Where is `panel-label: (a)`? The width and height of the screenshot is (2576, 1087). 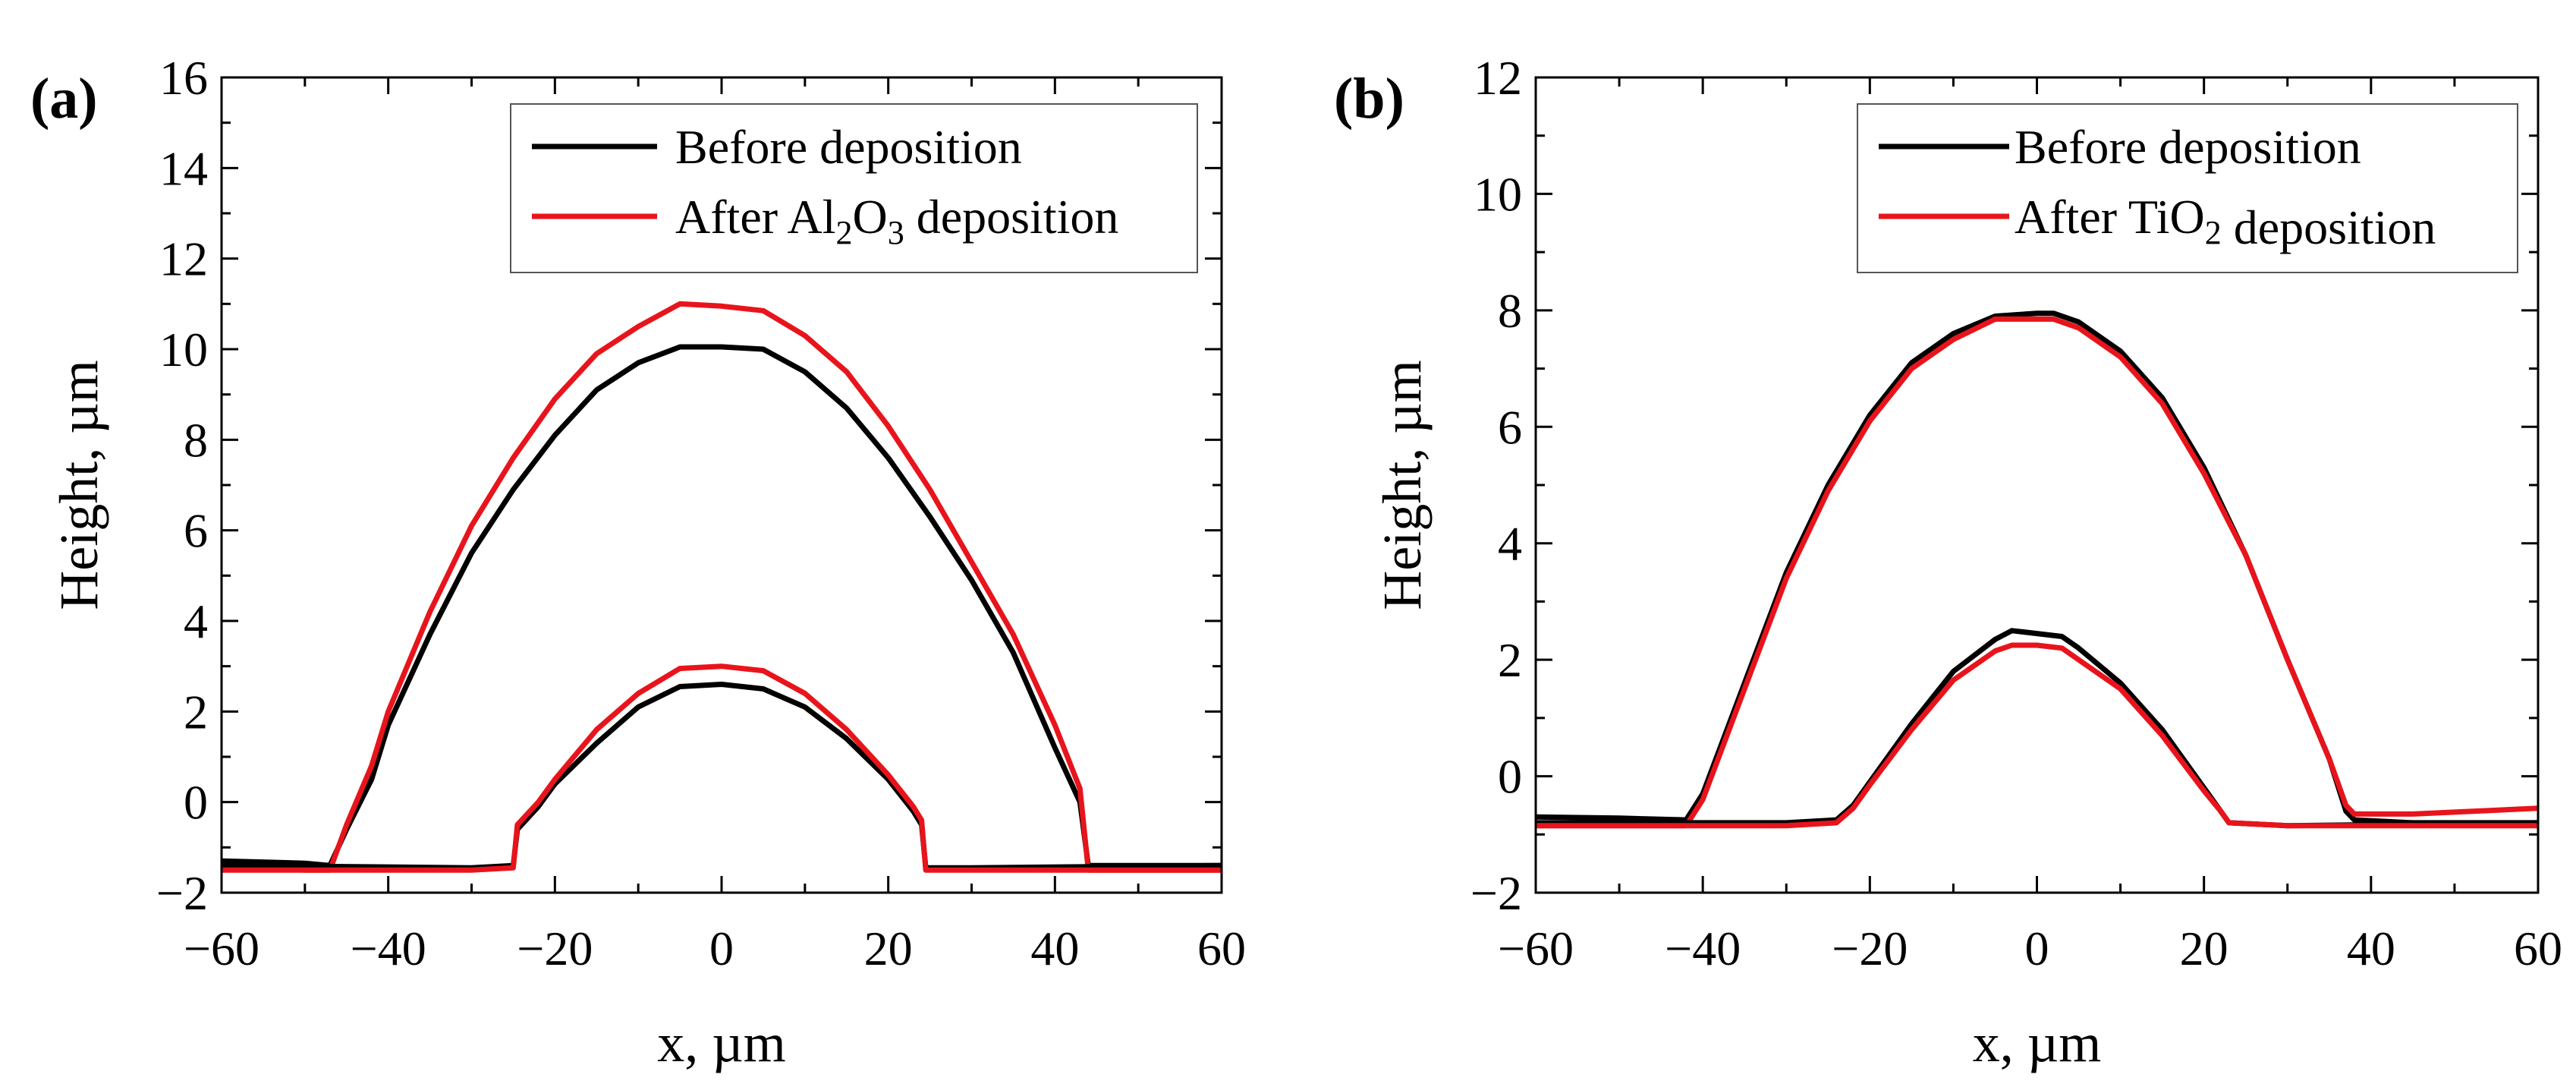
panel-label: (a) is located at coordinates (64, 99).